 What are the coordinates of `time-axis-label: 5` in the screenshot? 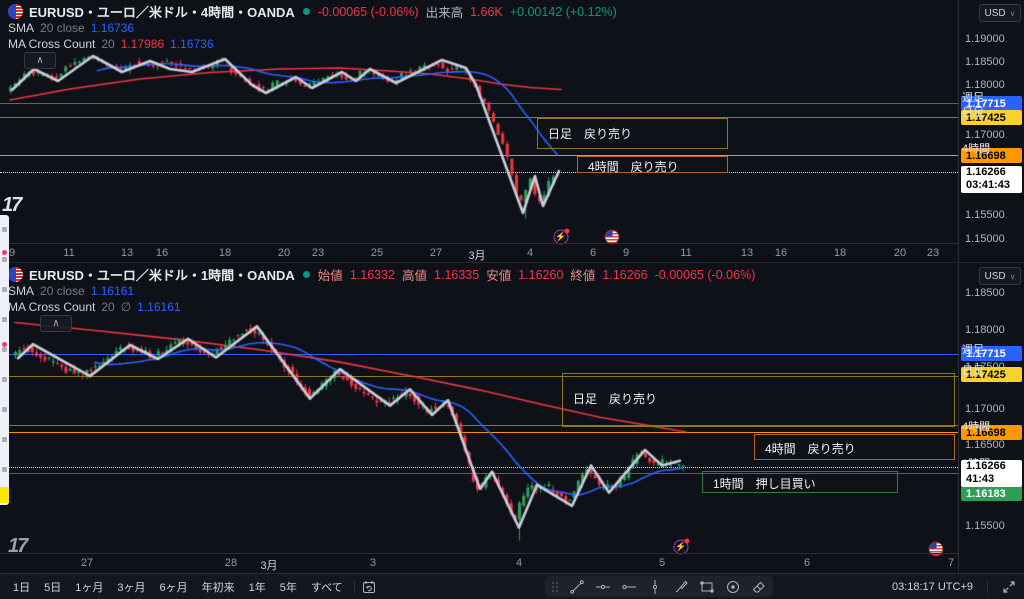 It's located at (662, 563).